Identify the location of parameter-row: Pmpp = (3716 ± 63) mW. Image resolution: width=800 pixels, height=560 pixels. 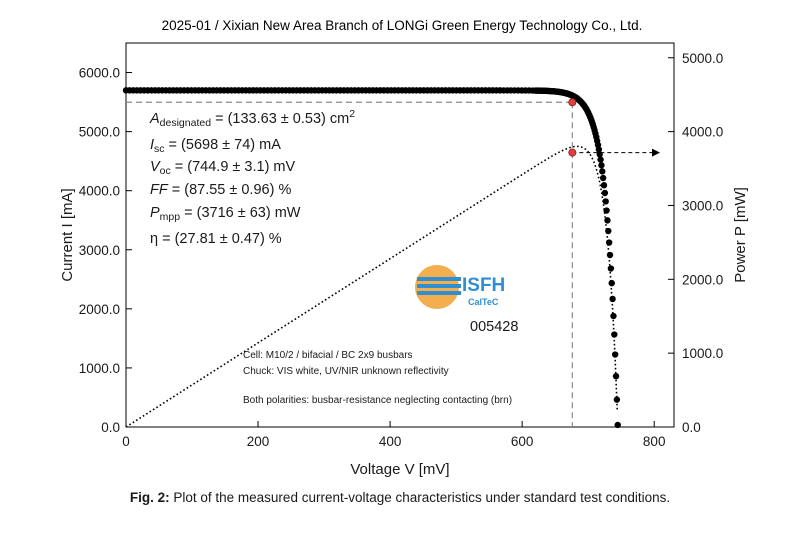
(225, 214).